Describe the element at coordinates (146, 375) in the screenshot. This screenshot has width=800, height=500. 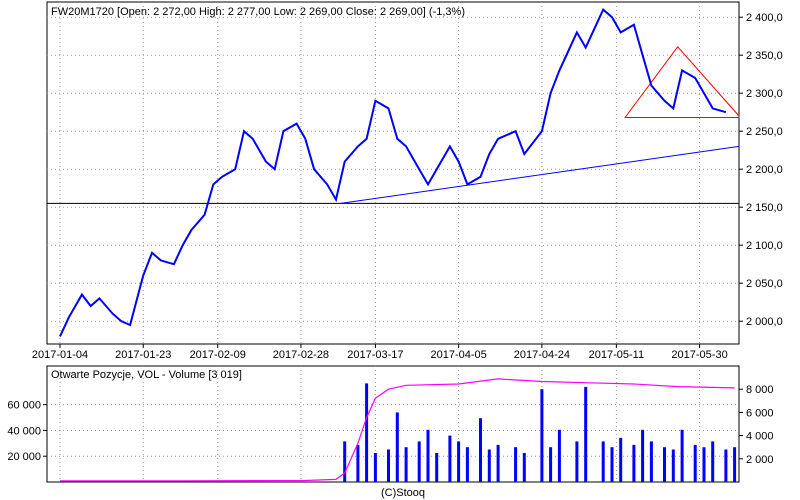
I see `volume-chart-title: Otwarte Pozycje, VOL - Volume [3 019]` at that location.